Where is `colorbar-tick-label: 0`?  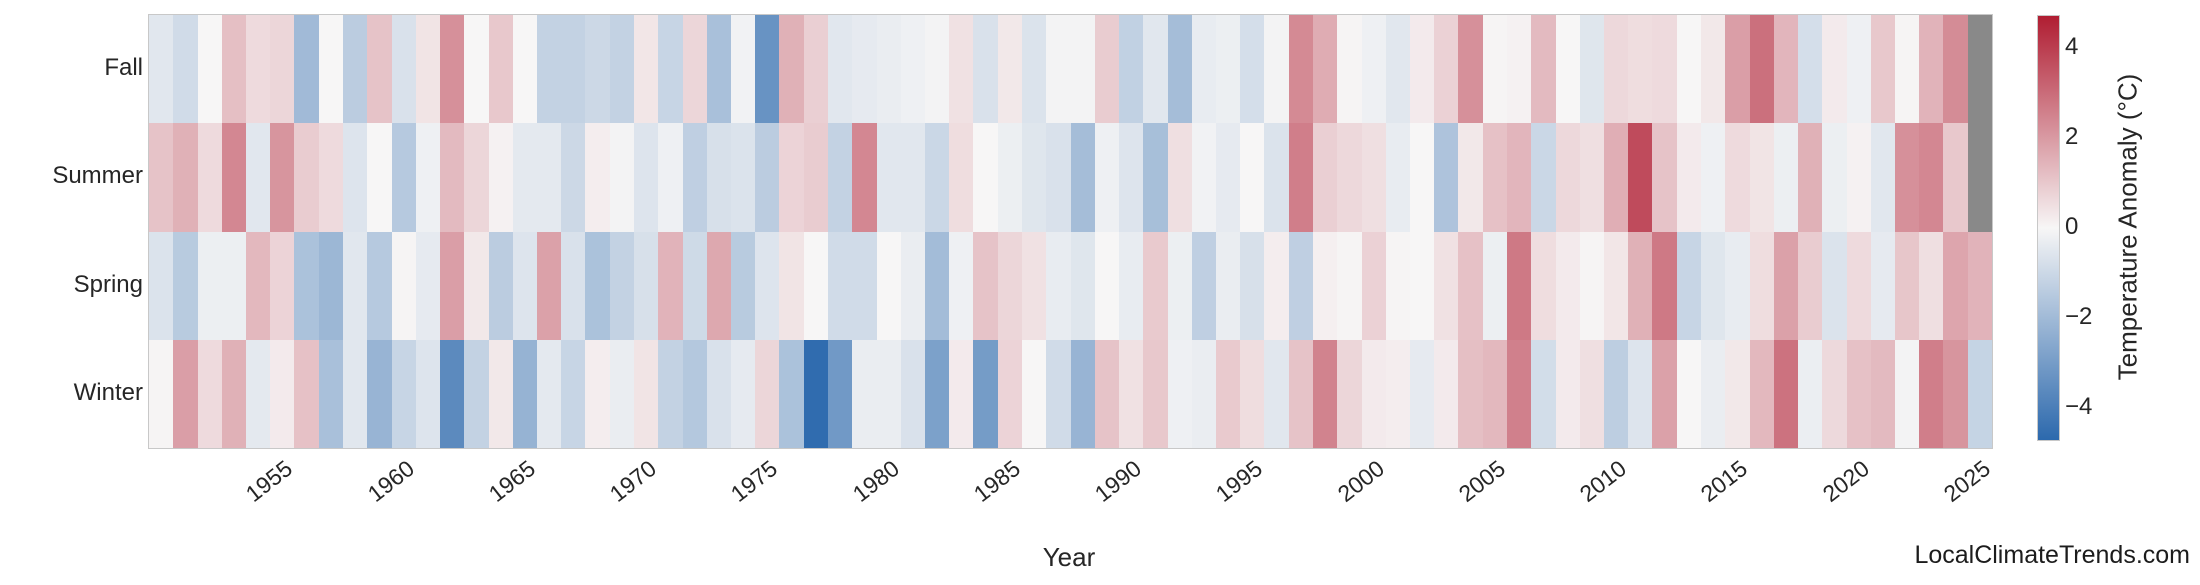
colorbar-tick-label: 0 is located at coordinates (2072, 226).